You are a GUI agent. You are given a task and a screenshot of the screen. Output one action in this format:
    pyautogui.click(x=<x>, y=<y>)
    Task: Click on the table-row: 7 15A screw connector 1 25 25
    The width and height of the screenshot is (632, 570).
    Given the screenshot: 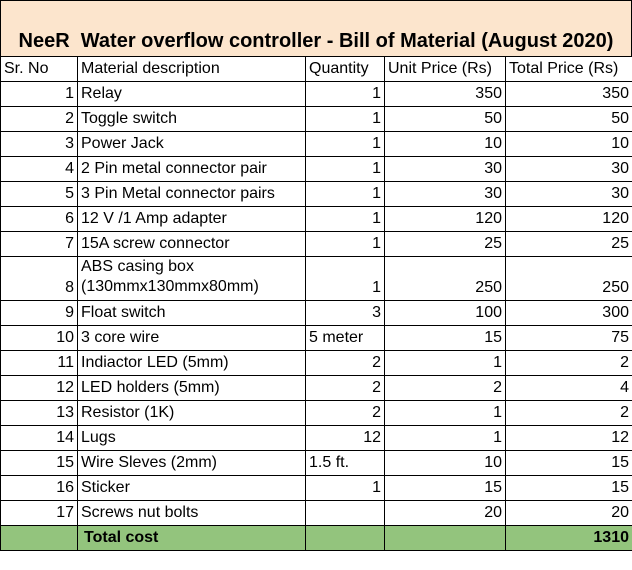 What is the action you would take?
    pyautogui.click(x=316, y=244)
    